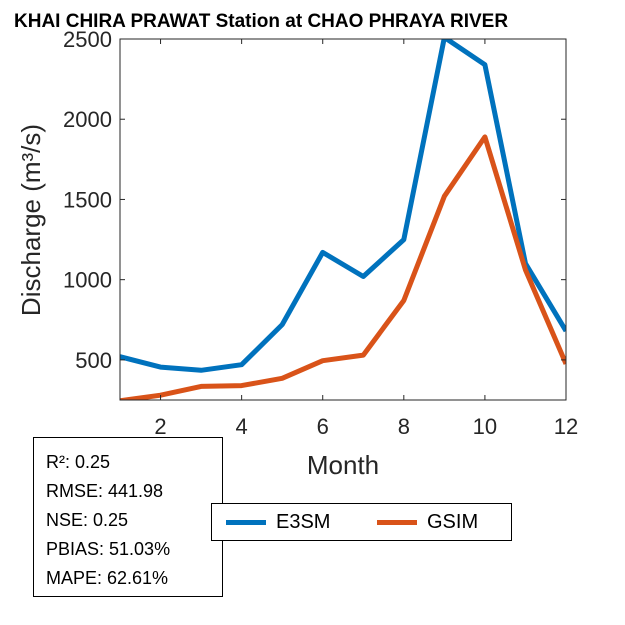  Describe the element at coordinates (107, 578) in the screenshot. I see `stat-mape: MAPE: 62.61%` at that location.